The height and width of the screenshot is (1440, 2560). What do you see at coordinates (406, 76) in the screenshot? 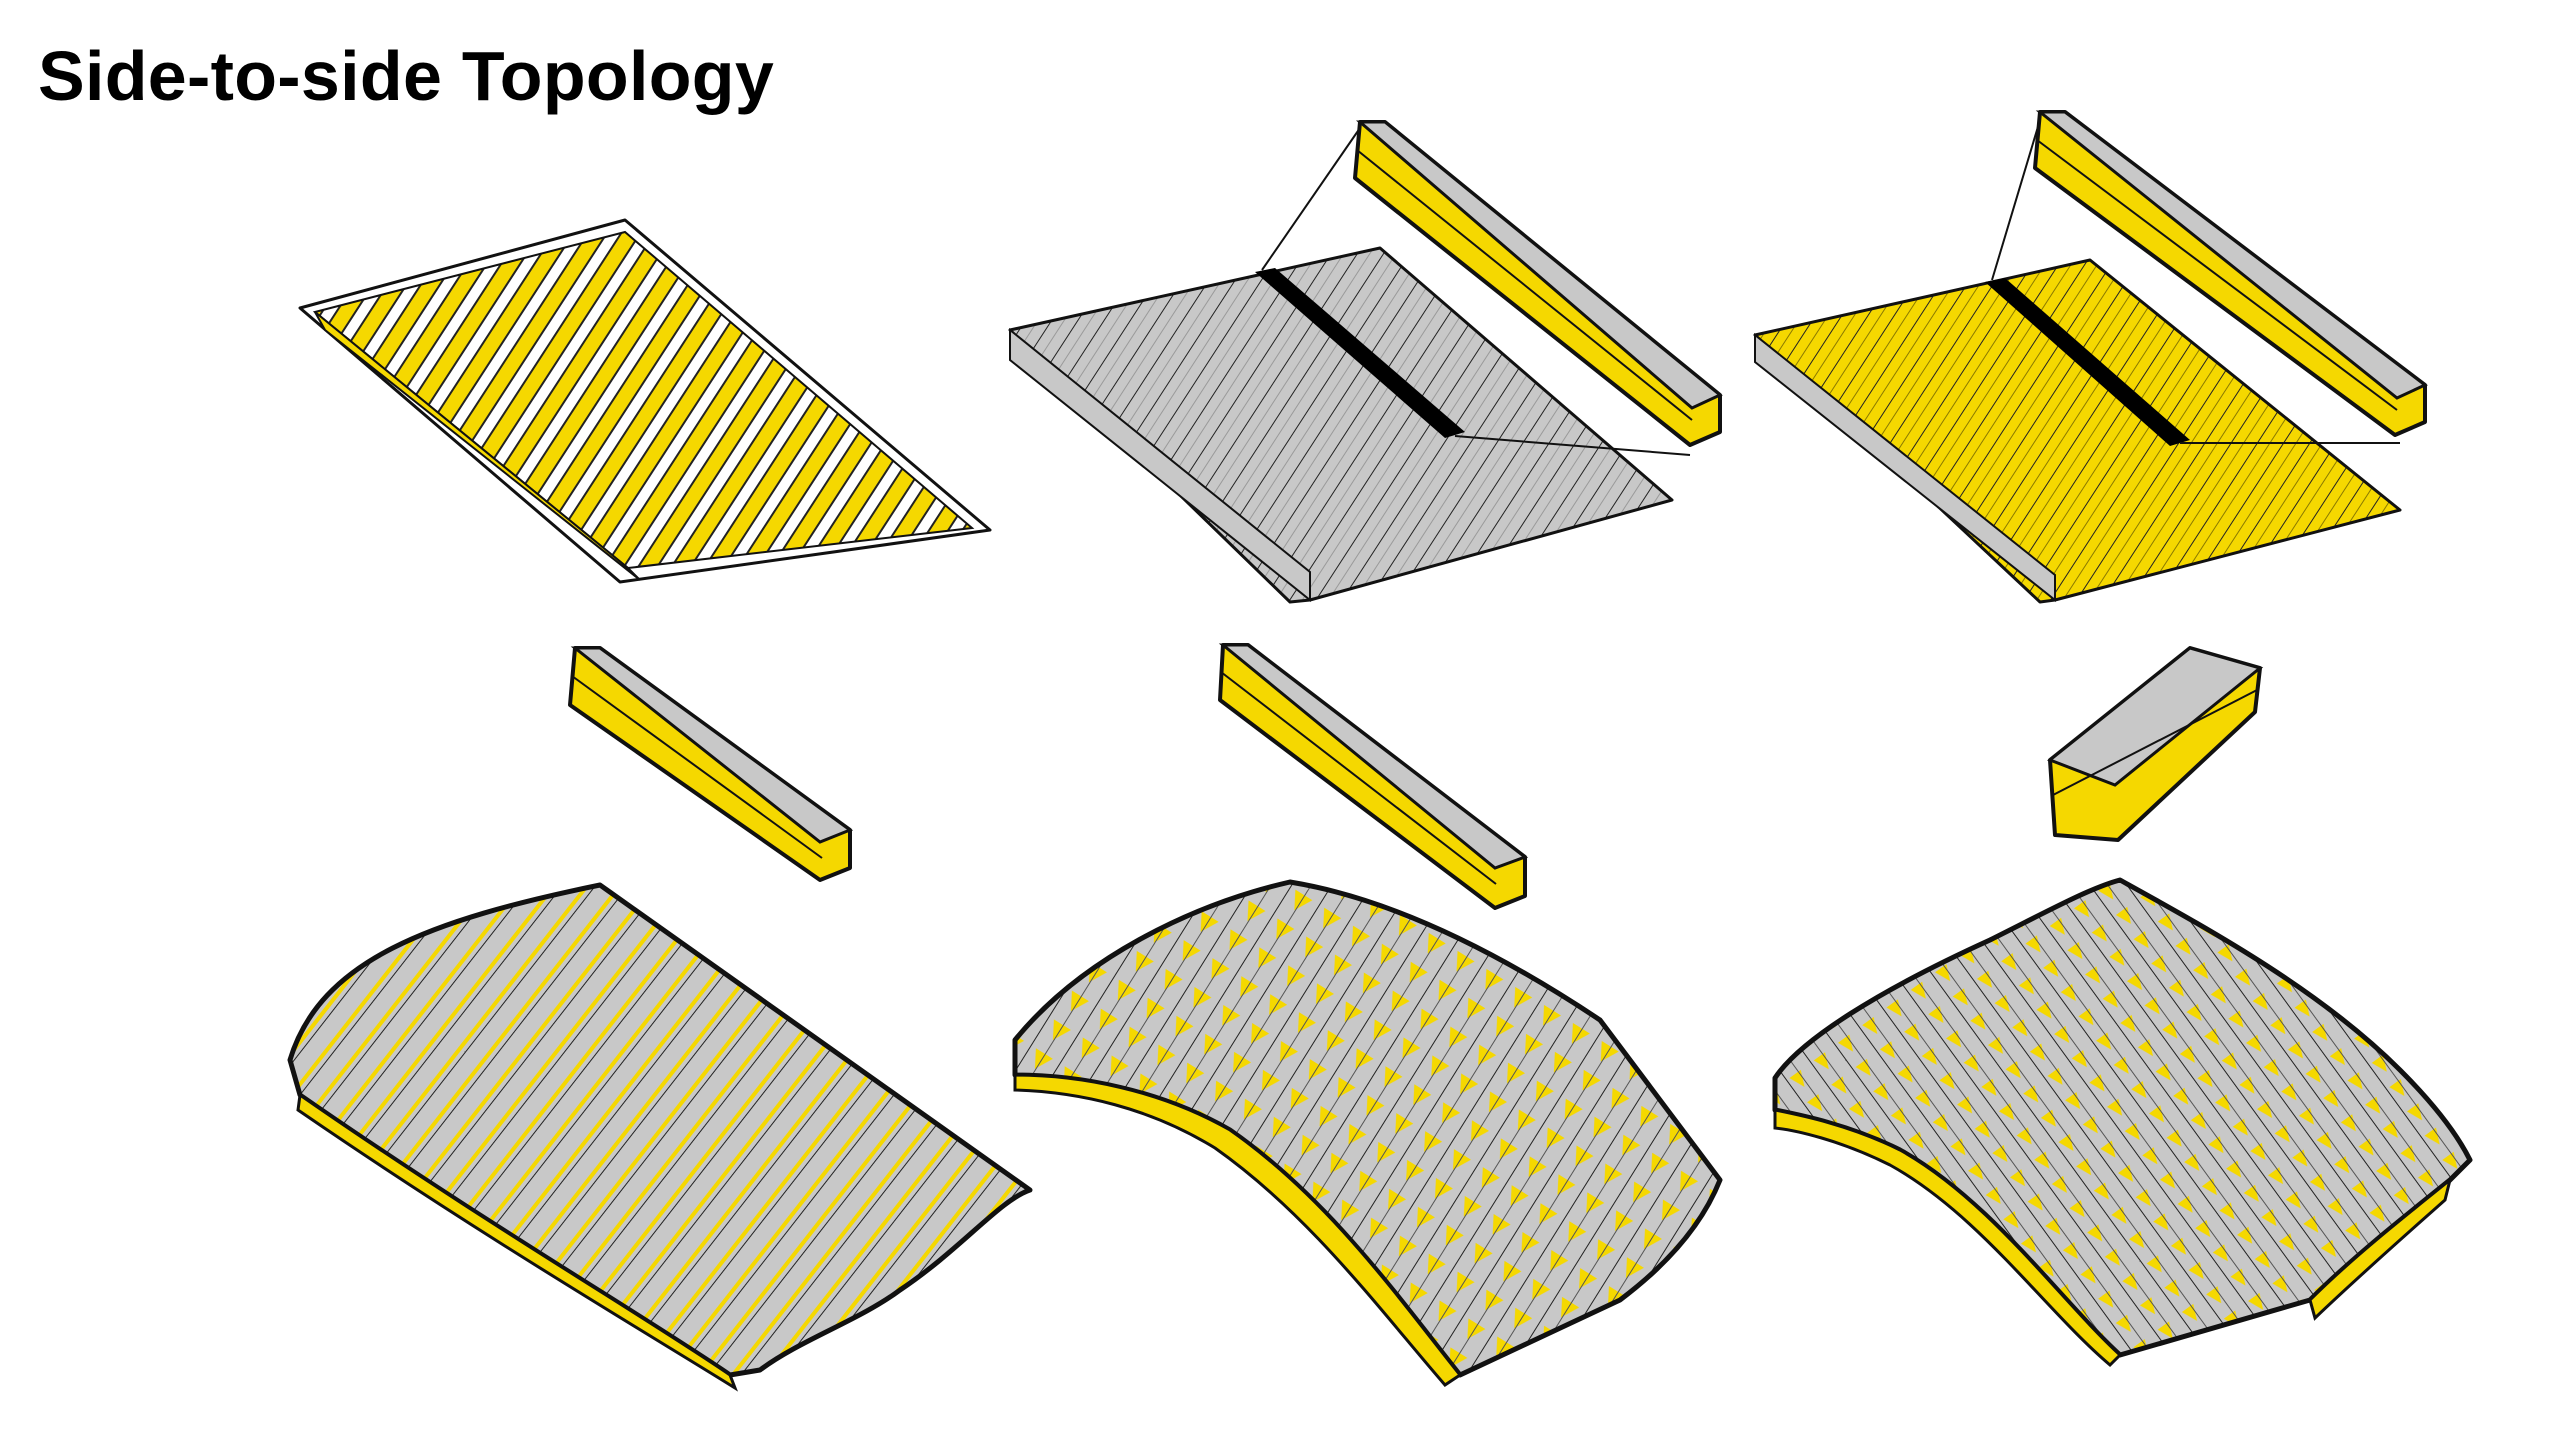
I see `diagram-title: Side-to-side Topology` at bounding box center [406, 76].